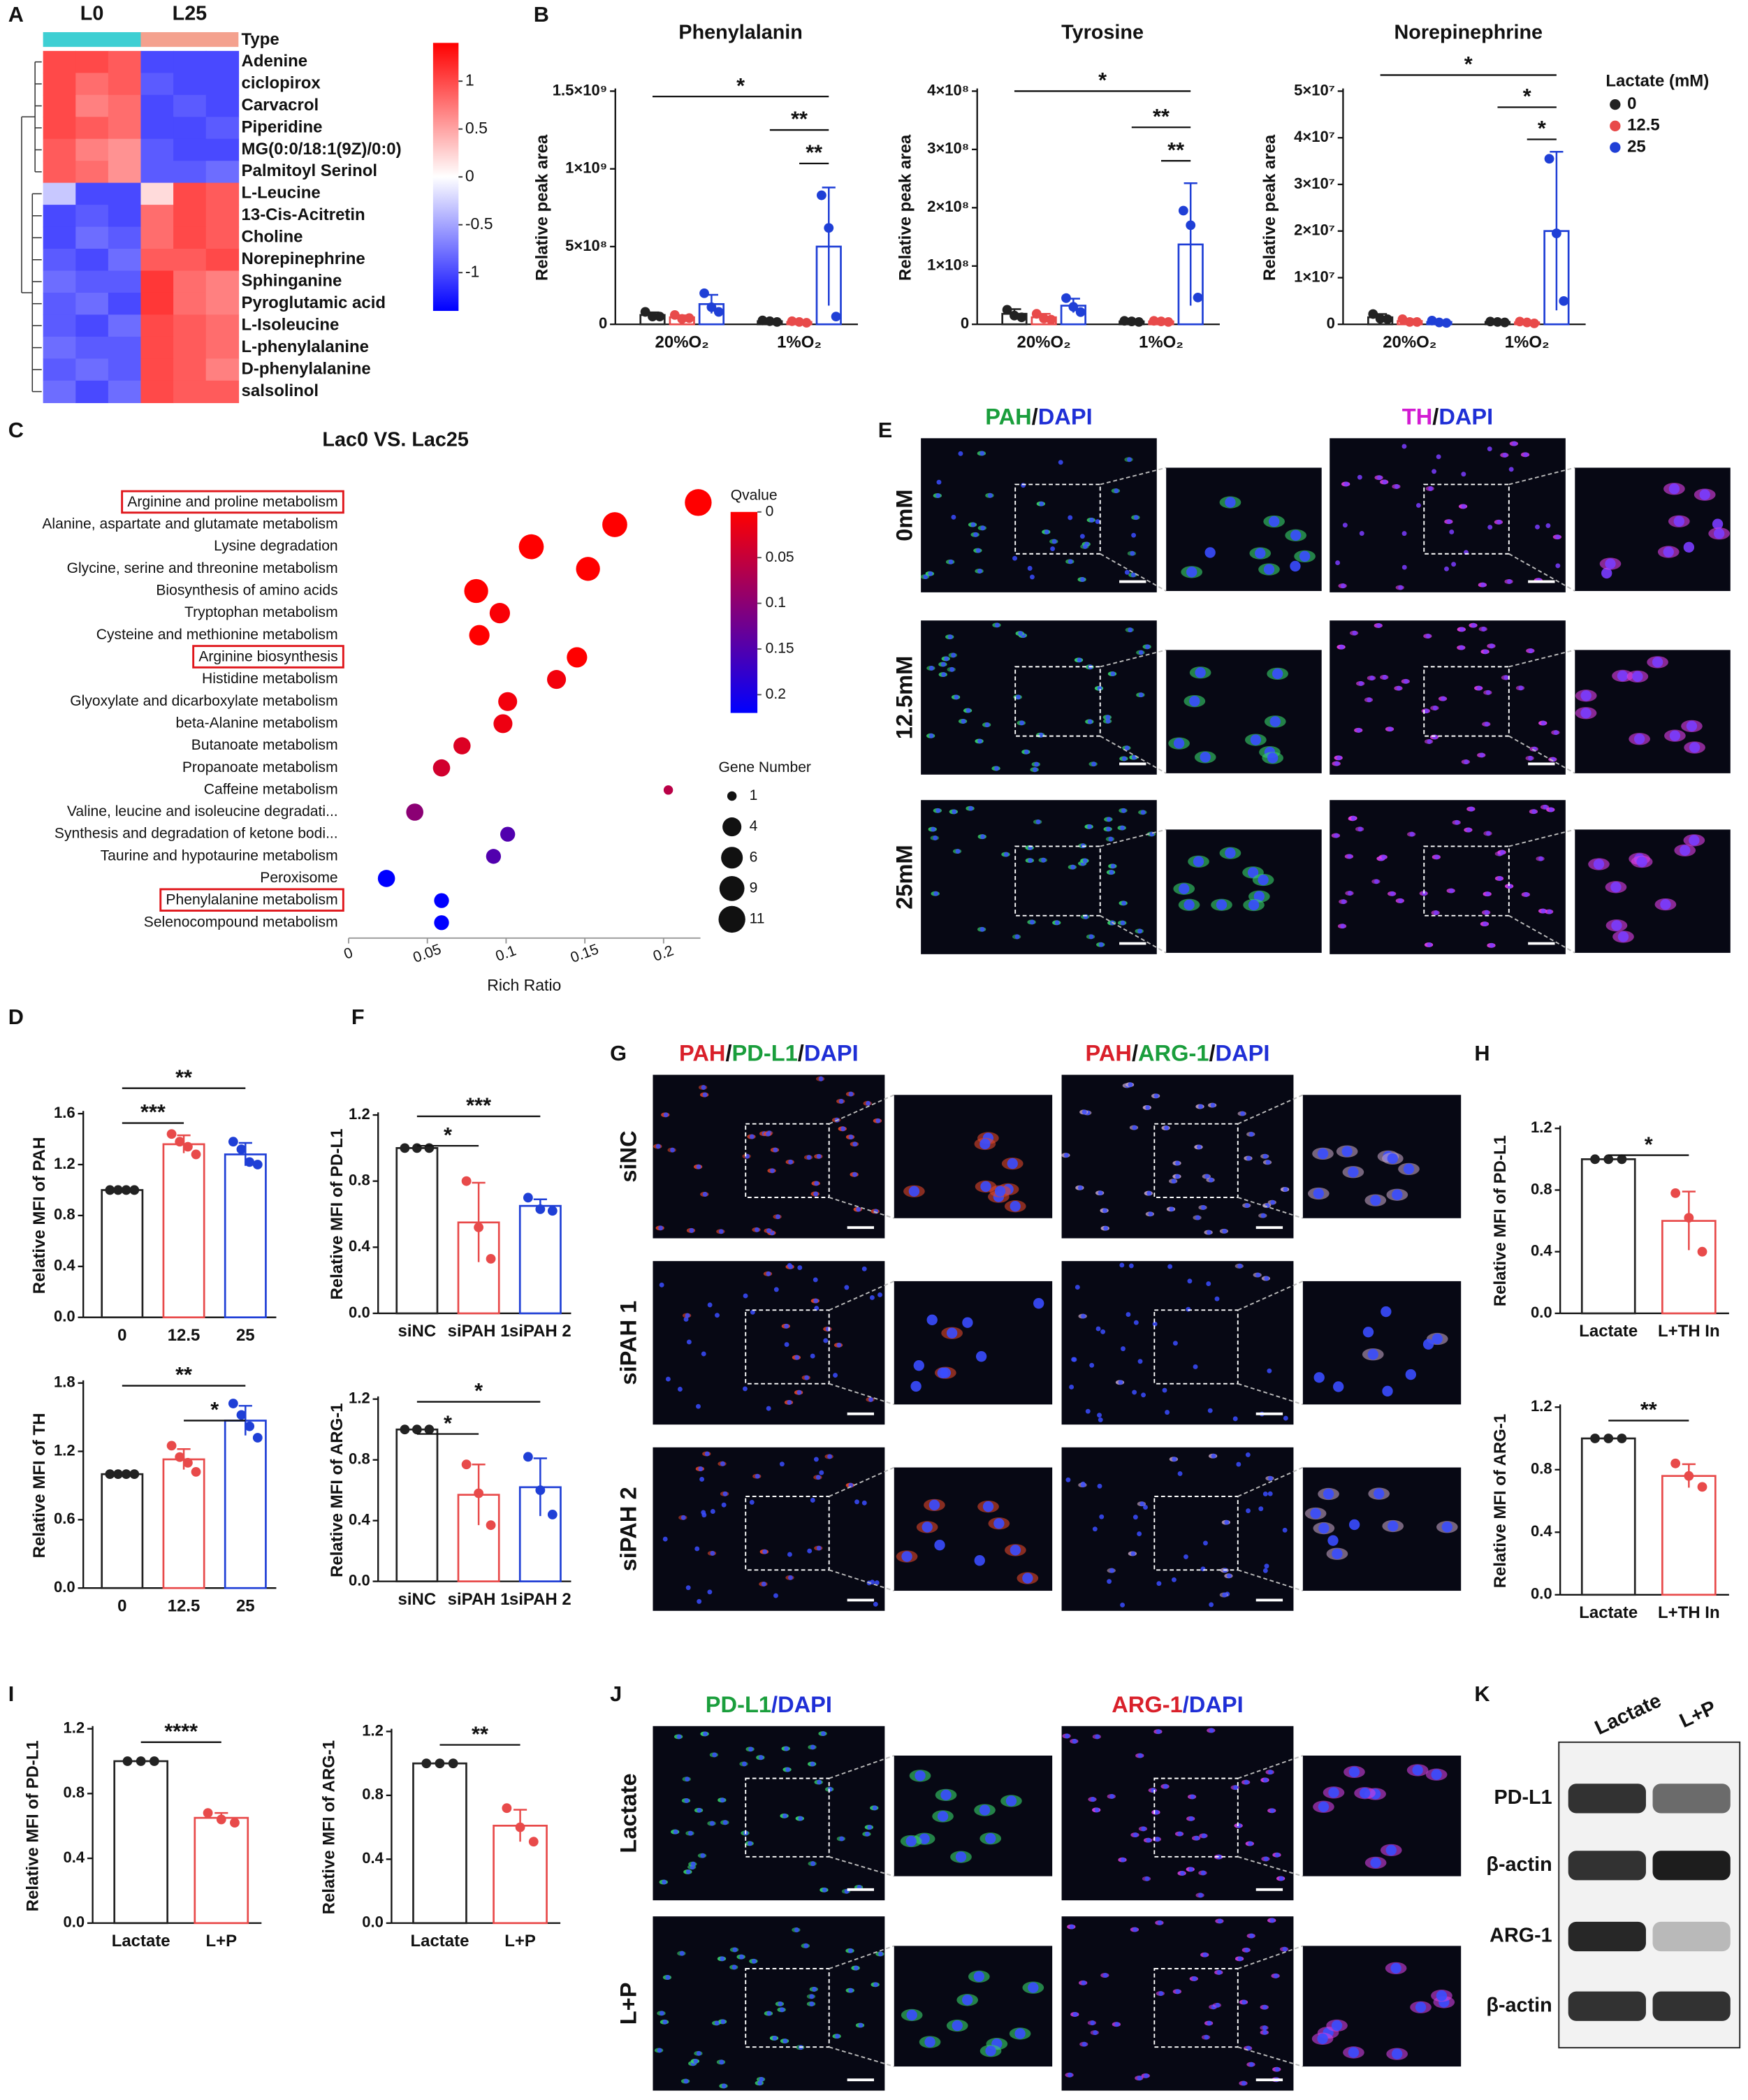 This screenshot has width=1748, height=2100. Describe the element at coordinates (1417, 416) in the screenshot. I see `stain-part: TH` at that location.